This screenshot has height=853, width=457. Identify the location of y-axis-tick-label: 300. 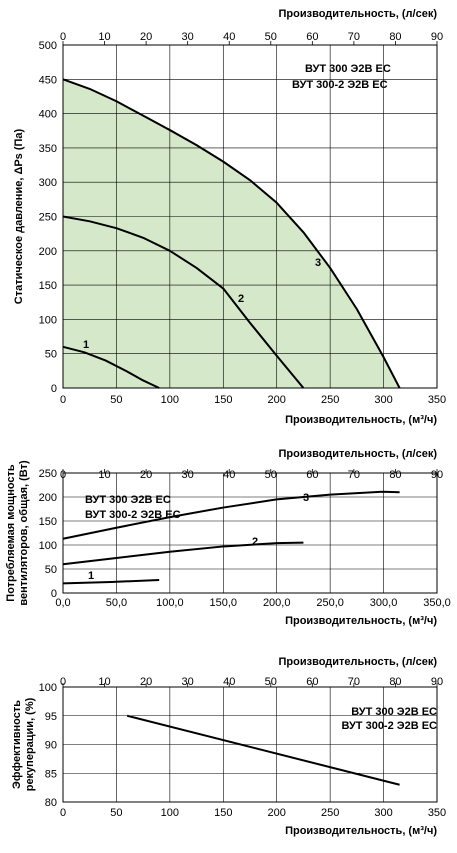
(48, 183).